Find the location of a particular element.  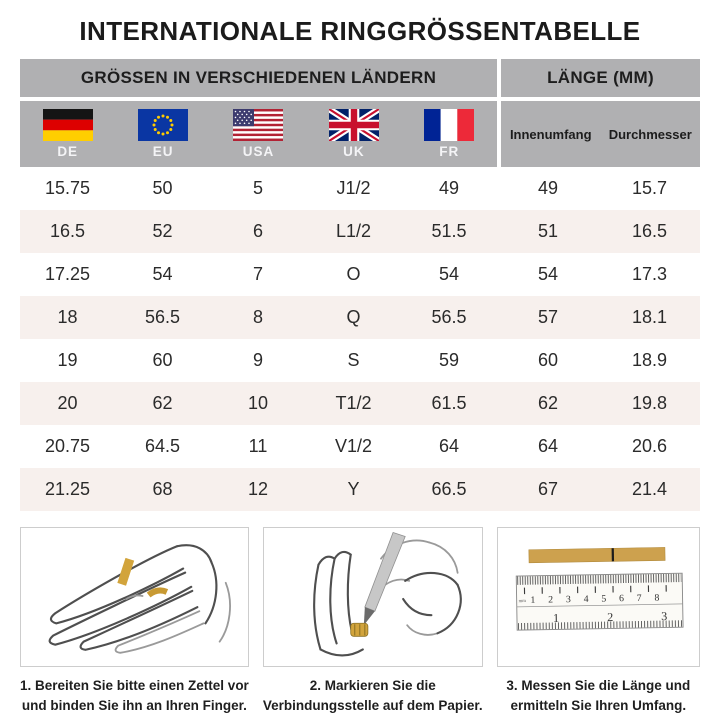

table-row: 20.75 64.5 11 V1/2 64 64 20.6 is located at coordinates (360, 446).